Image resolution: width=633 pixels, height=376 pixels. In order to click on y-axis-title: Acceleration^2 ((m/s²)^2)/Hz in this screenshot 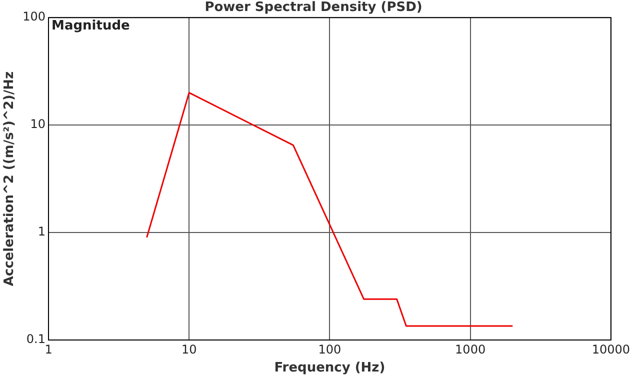, I will do `click(10, 178)`.